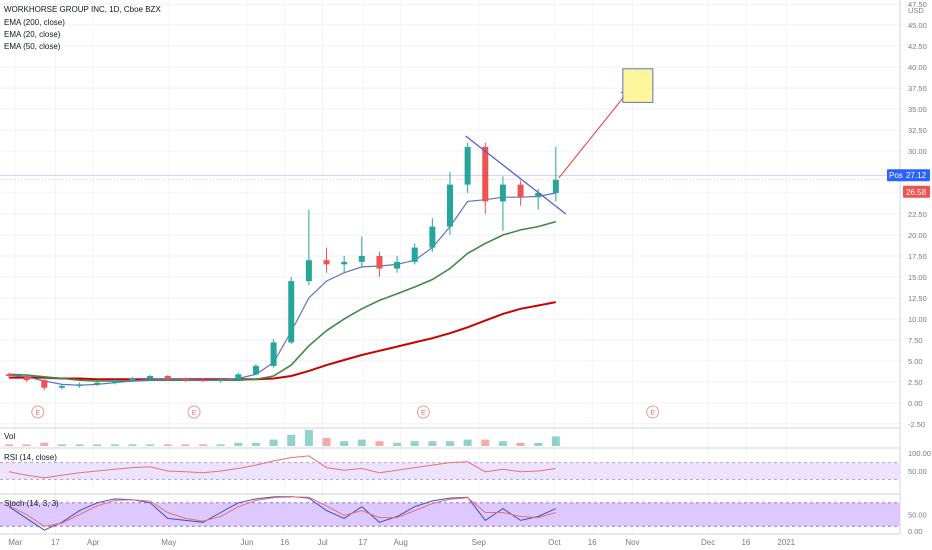 This screenshot has width=932, height=550. I want to click on rsi-pane-label: RSI (14, close), so click(30, 457).